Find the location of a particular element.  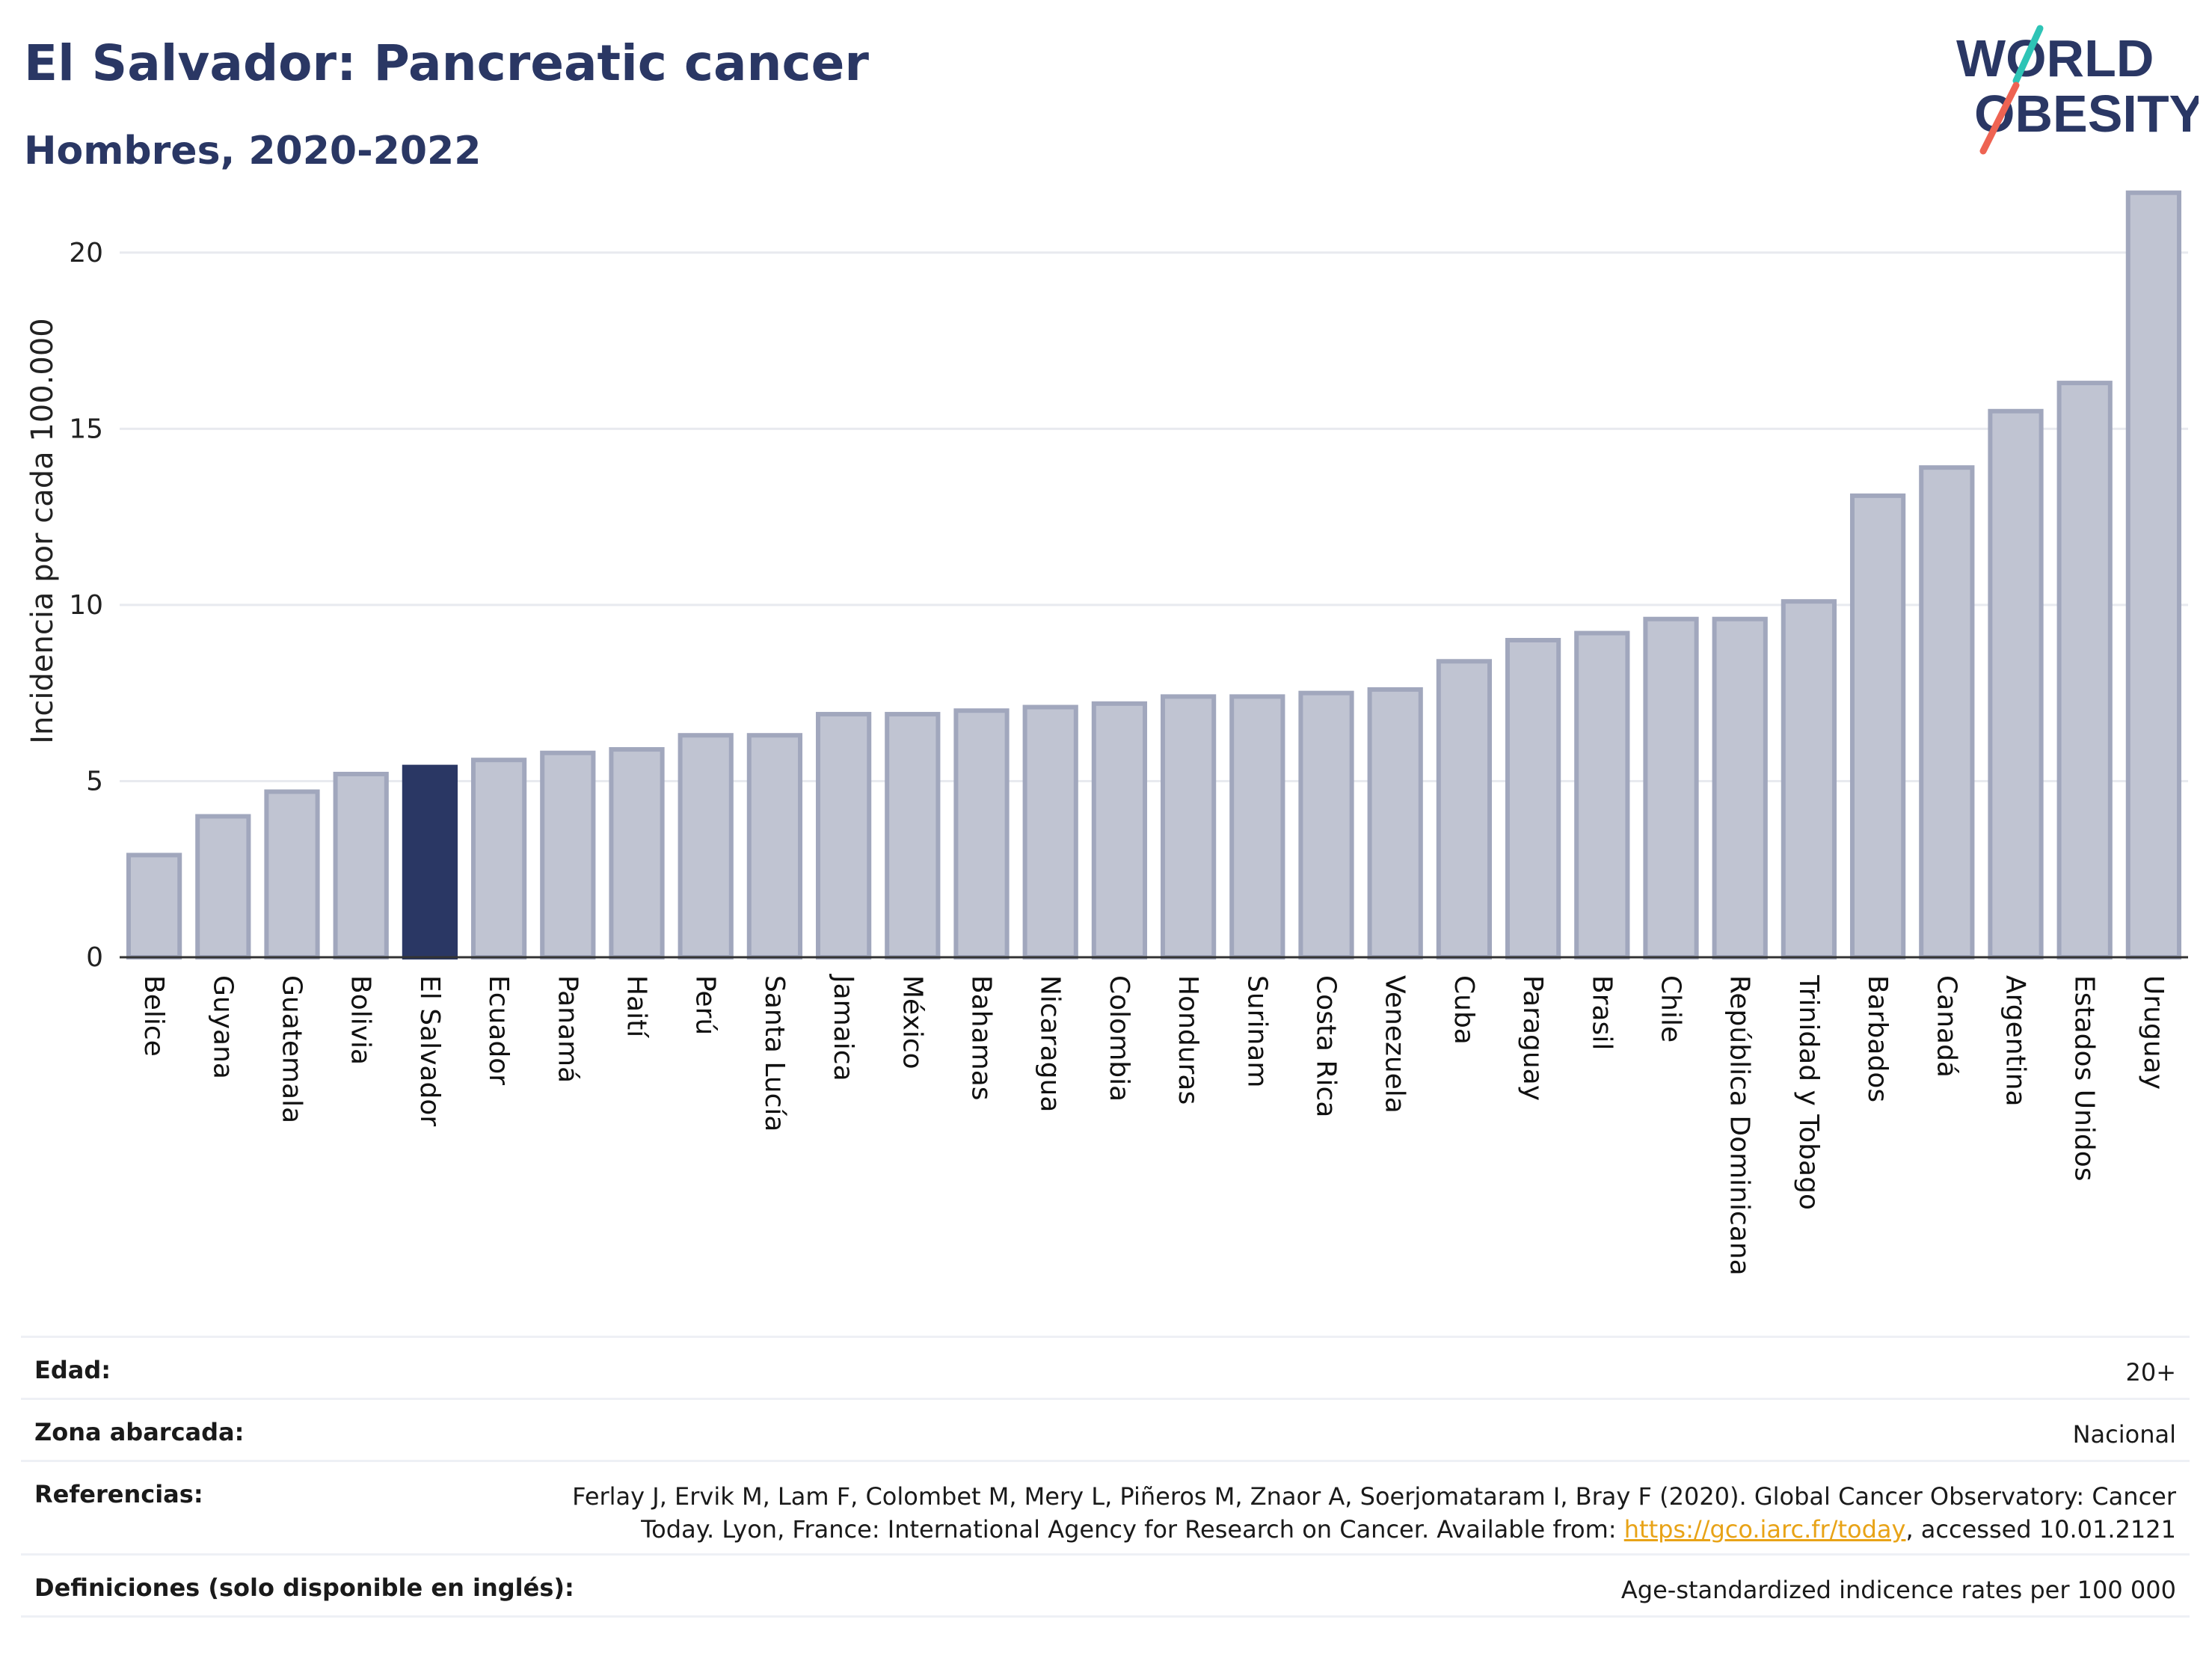

bar-guyana is located at coordinates (223, 886).